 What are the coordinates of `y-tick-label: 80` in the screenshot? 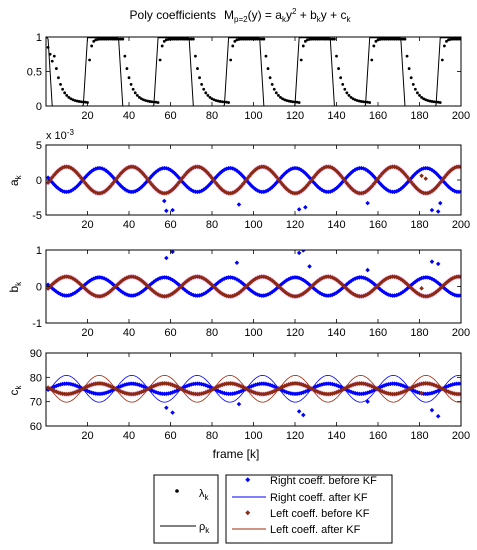 It's located at (36, 378).